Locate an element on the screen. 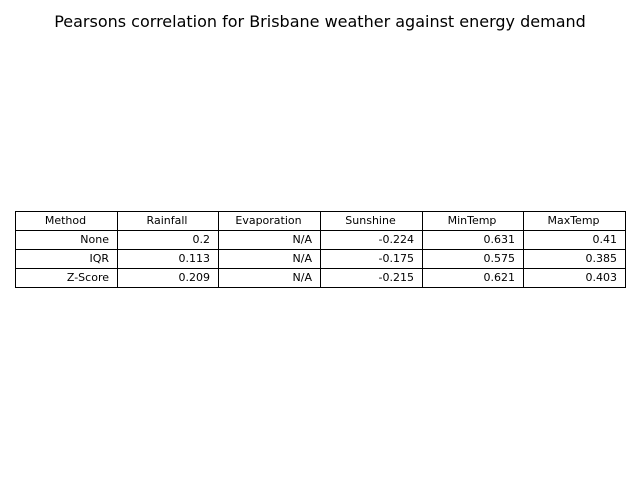 This screenshot has width=640, height=480. cell-mintemp: 0.575 is located at coordinates (473, 259).